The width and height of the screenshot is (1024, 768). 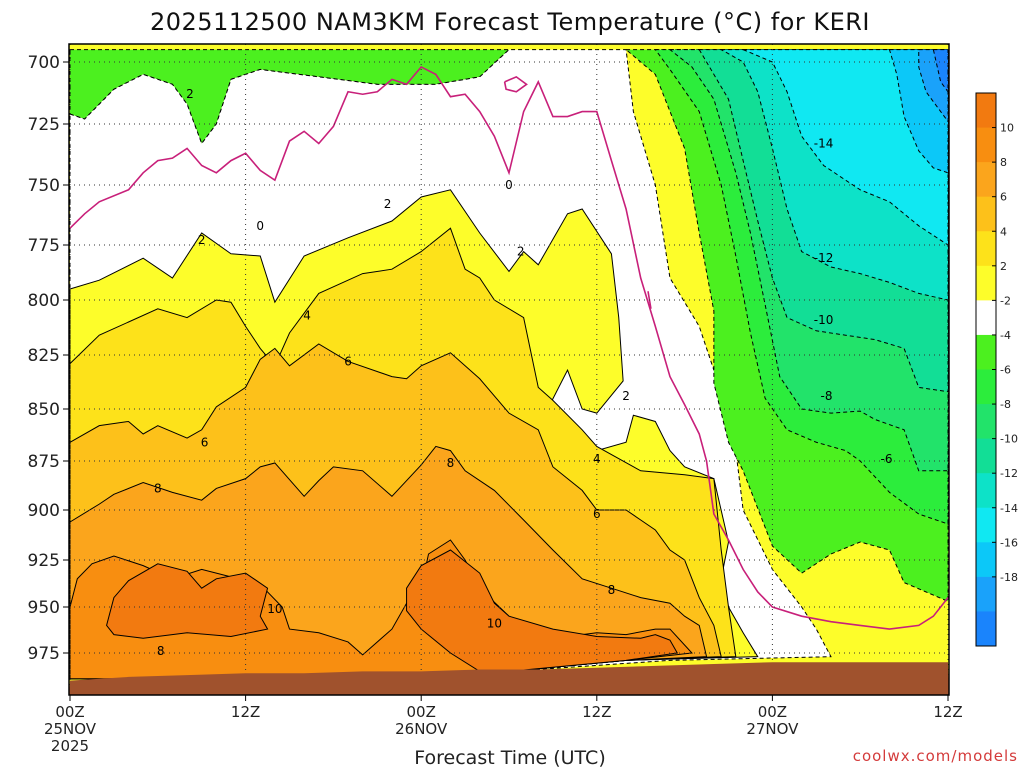 What do you see at coordinates (1005, 404) in the screenshot?
I see `colorbar-label: -8` at bounding box center [1005, 404].